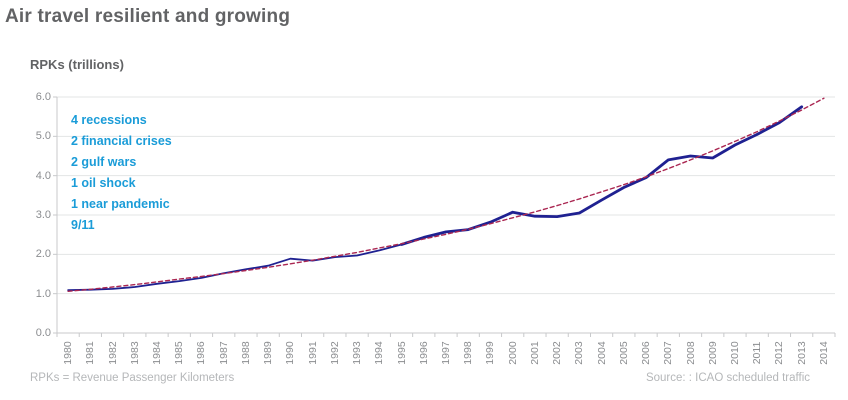 The image size is (848, 400). I want to click on actual-line-early, so click(235, 267).